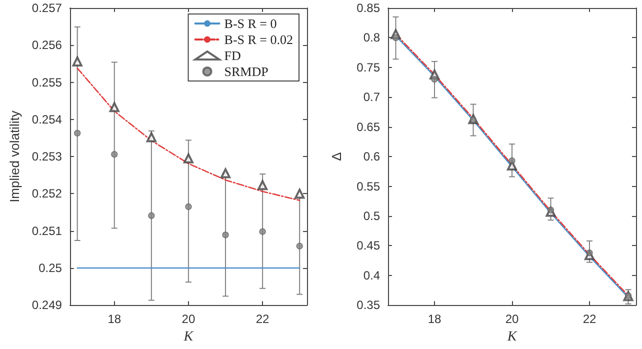 This screenshot has height=349, width=642. I want to click on y-tick-label: 0.251, so click(47, 231).